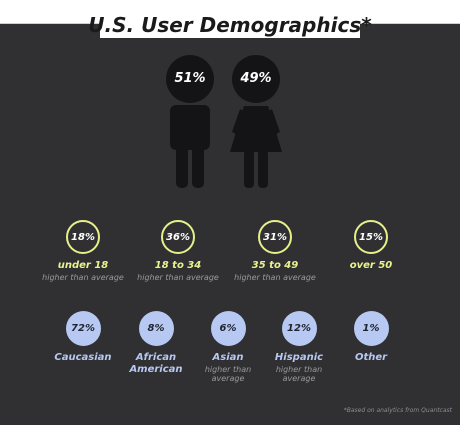  Describe the element at coordinates (256, 121) in the screenshot. I see `female-figure-icon` at that location.